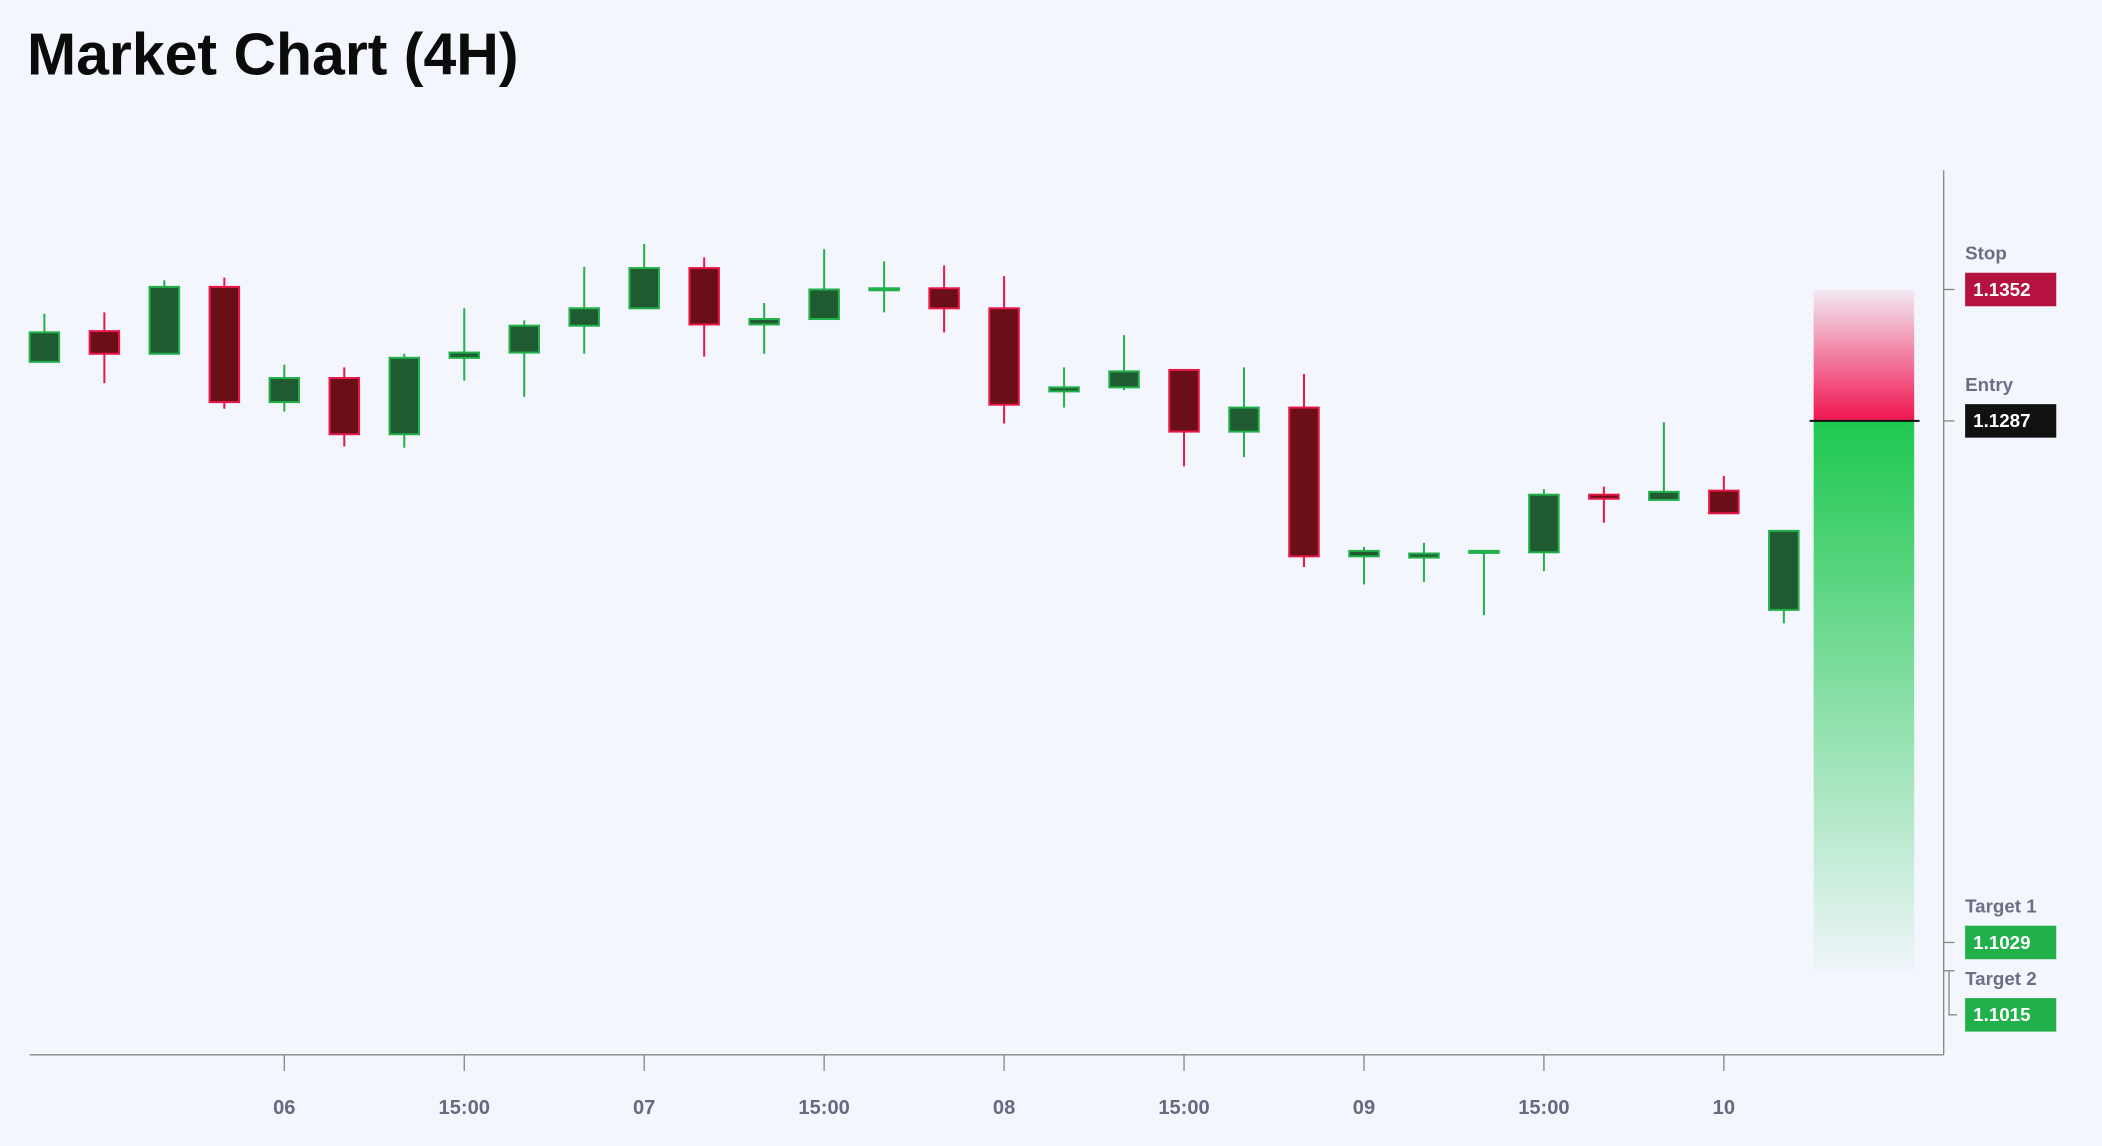 The image size is (2102, 1146). I want to click on x-tick-label: 10, so click(1724, 1108).